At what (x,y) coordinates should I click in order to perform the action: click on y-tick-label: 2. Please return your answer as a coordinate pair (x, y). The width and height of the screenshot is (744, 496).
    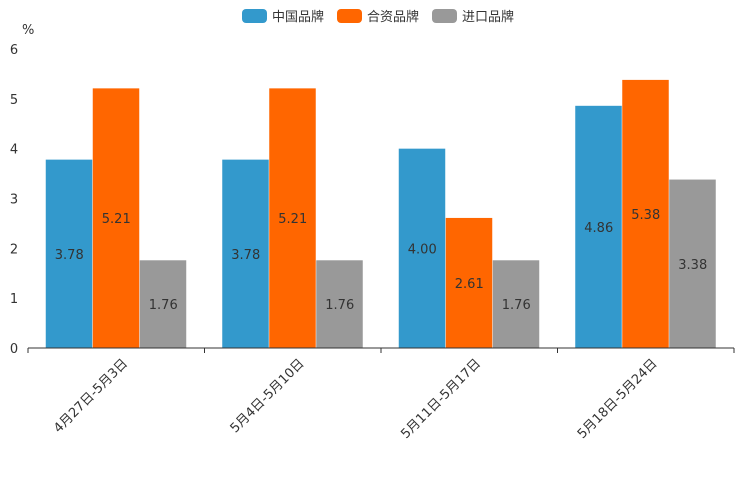
    Looking at the image, I should click on (14, 249).